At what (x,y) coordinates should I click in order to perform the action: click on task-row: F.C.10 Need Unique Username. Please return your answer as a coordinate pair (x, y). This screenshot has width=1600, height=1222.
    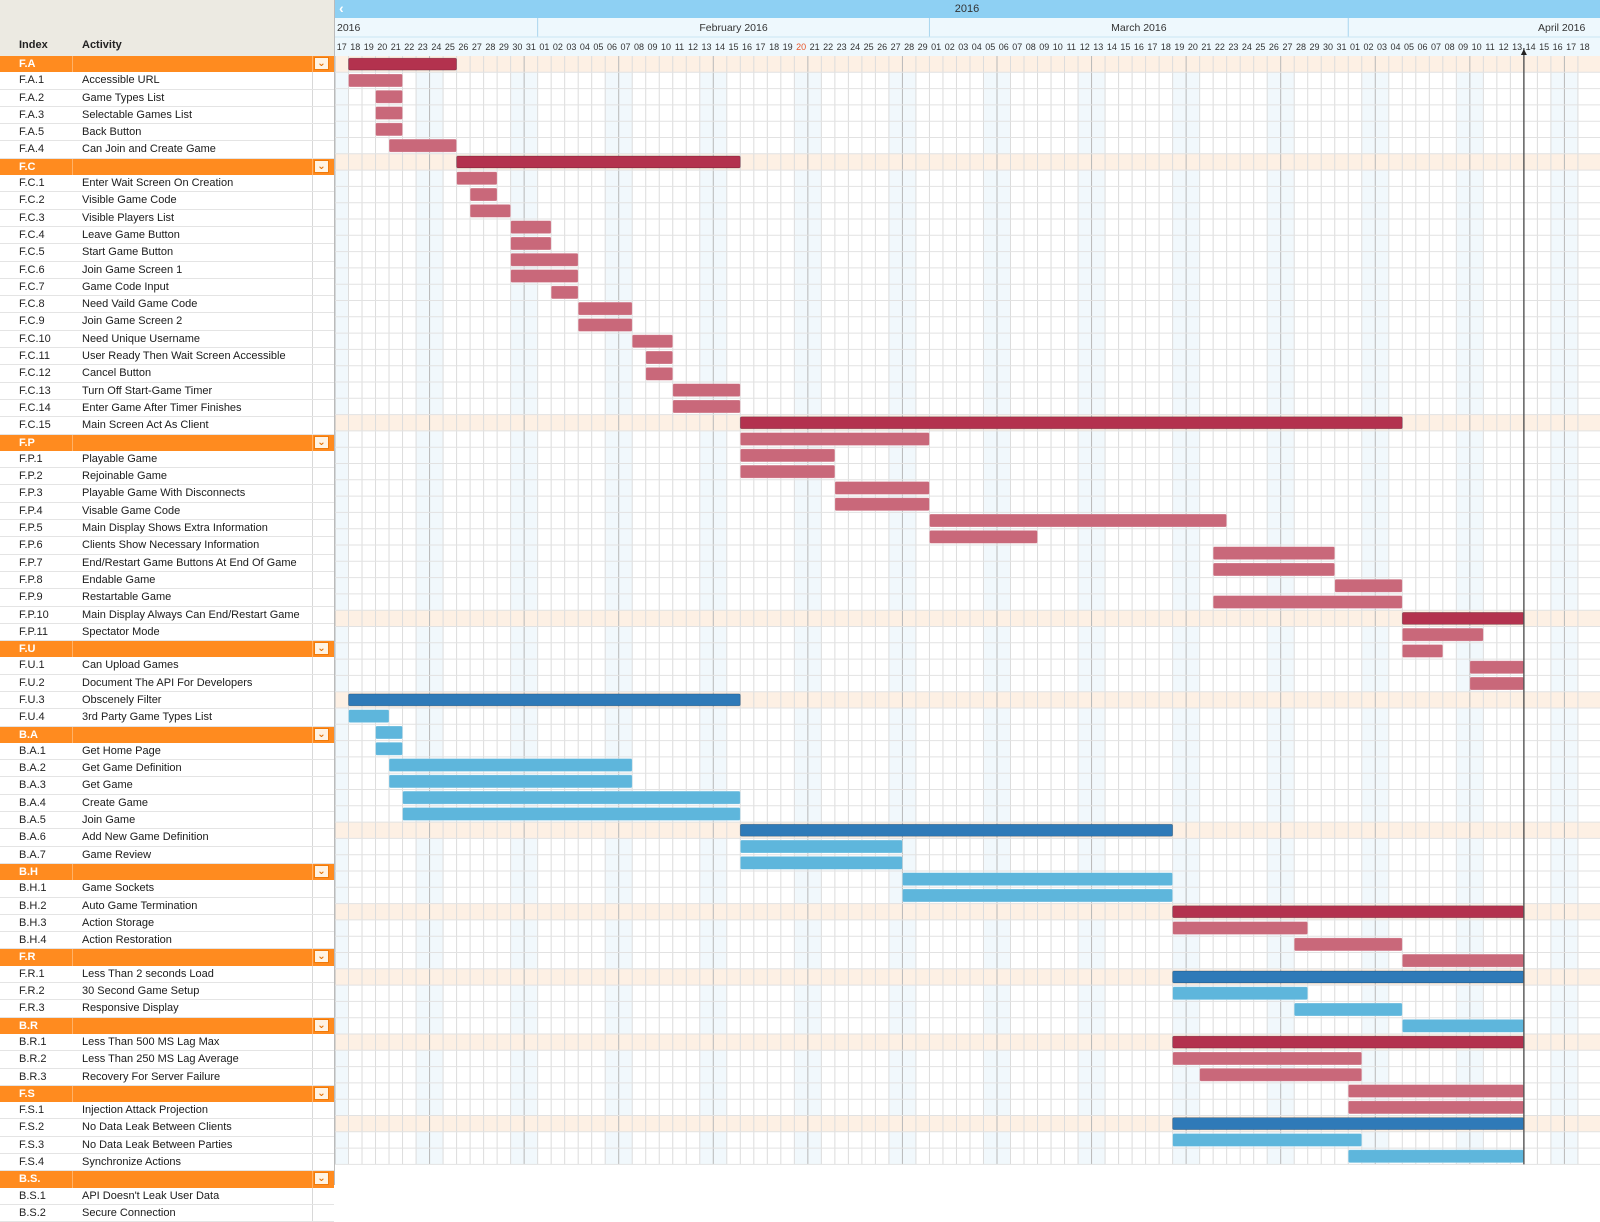
    Looking at the image, I should click on (167, 339).